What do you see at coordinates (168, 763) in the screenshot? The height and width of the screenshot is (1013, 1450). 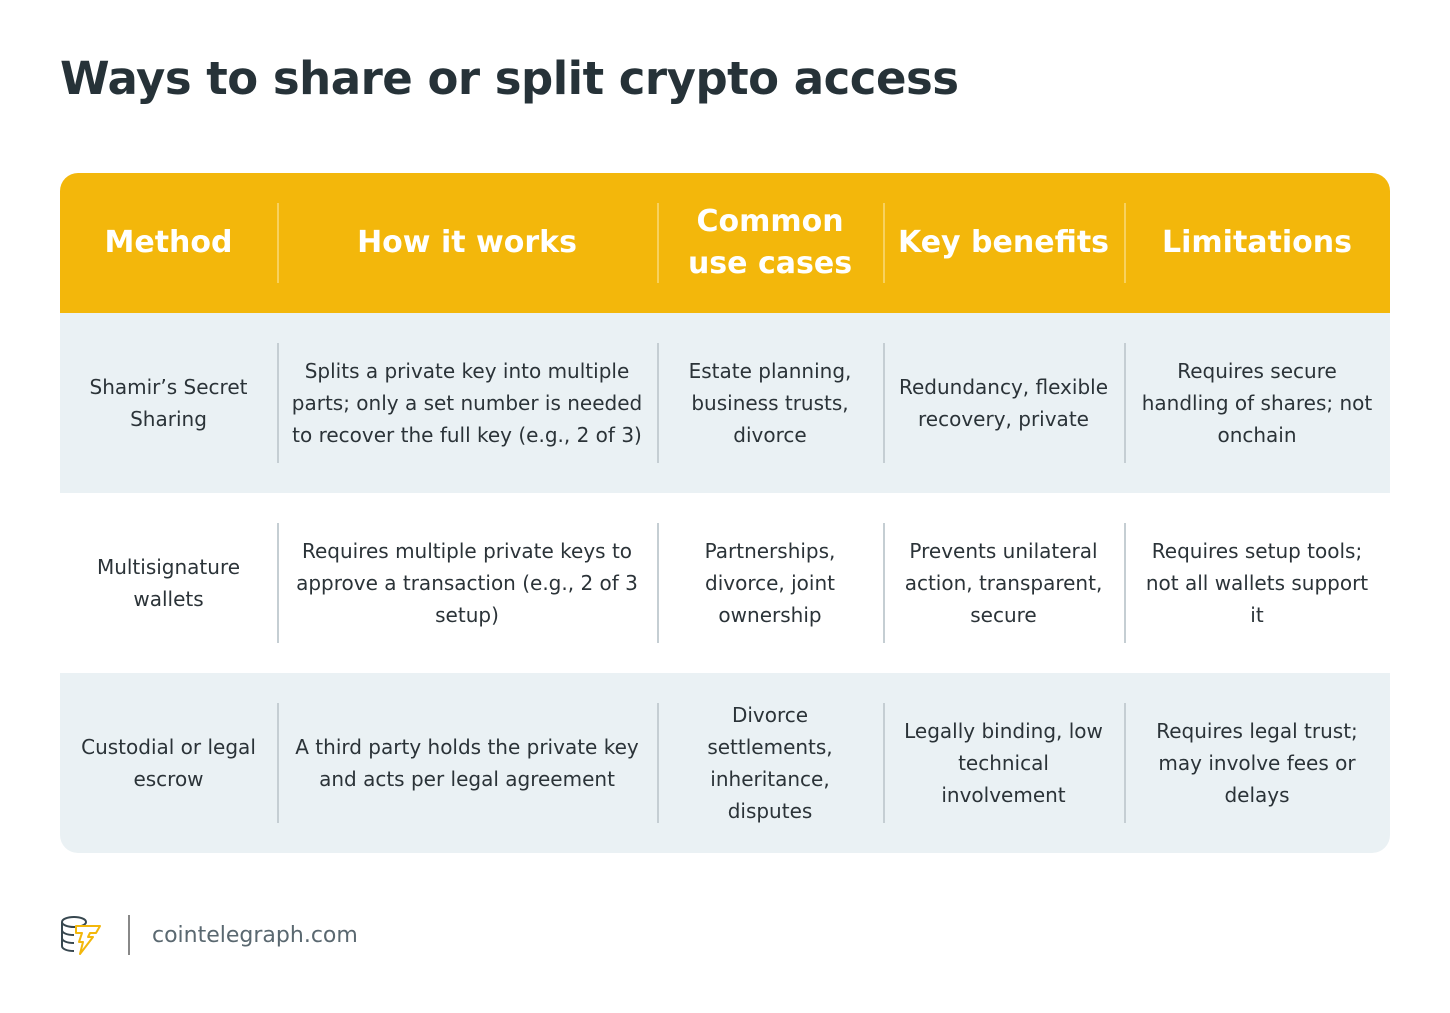 I see `table-cell: Custodial or legal escrow` at bounding box center [168, 763].